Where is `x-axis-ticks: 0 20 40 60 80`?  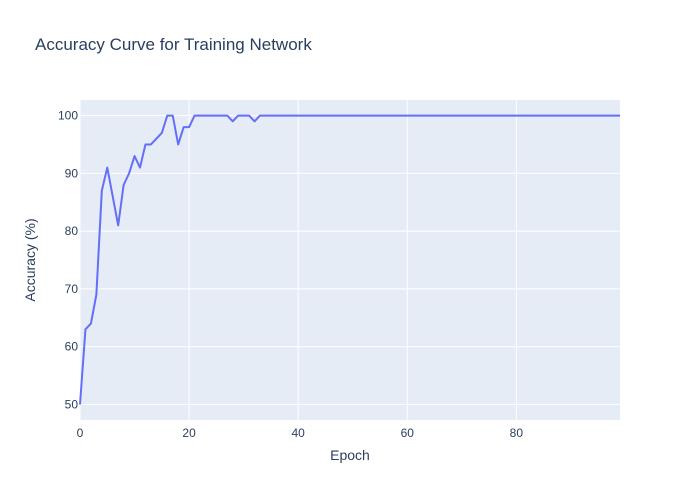
x-axis-ticks: 0 20 40 60 80 is located at coordinates (300, 433).